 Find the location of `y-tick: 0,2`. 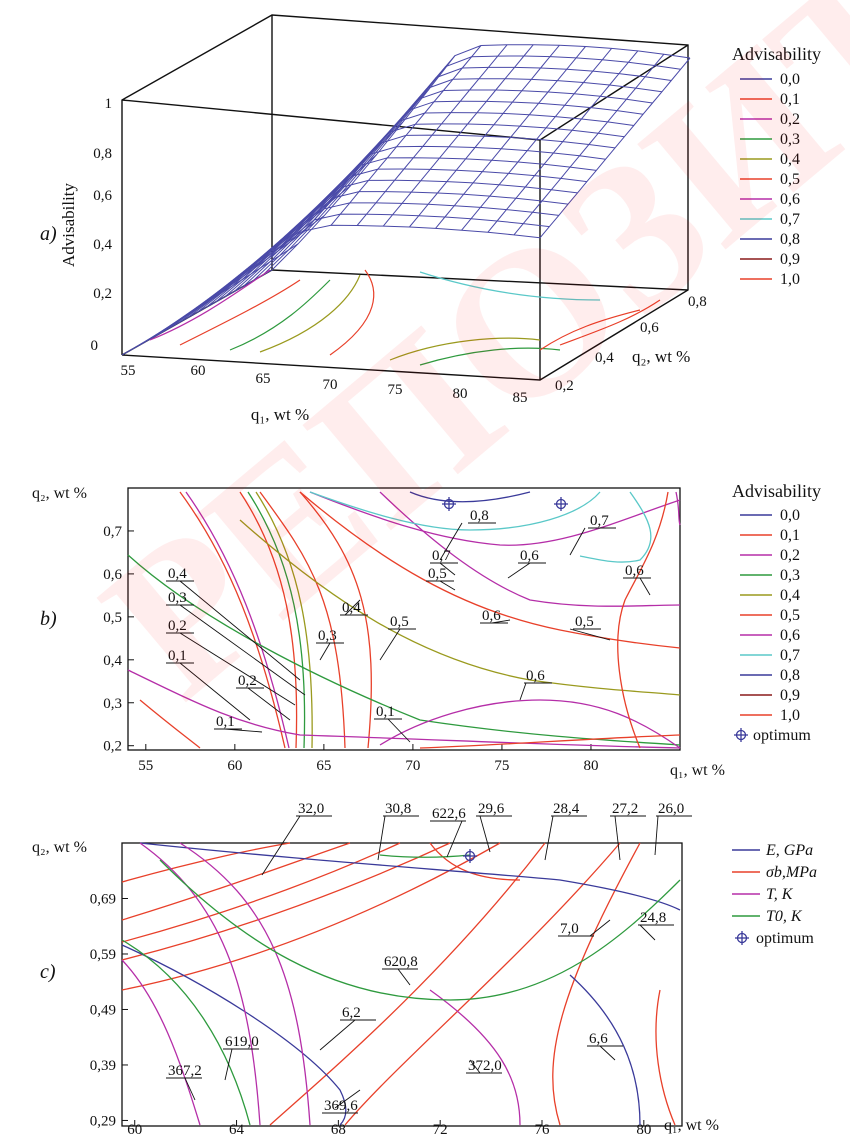

y-tick: 0,2 is located at coordinates (564, 386).